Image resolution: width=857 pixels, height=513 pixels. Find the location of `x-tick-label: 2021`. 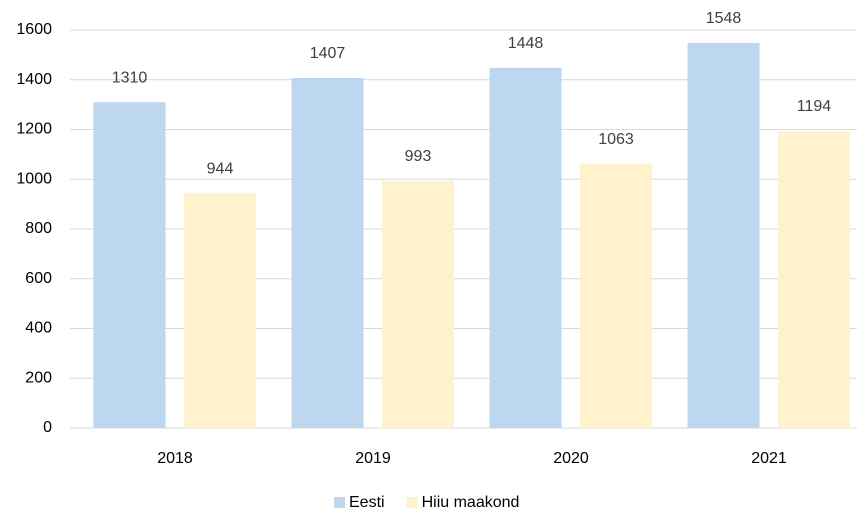

x-tick-label: 2021 is located at coordinates (769, 458).